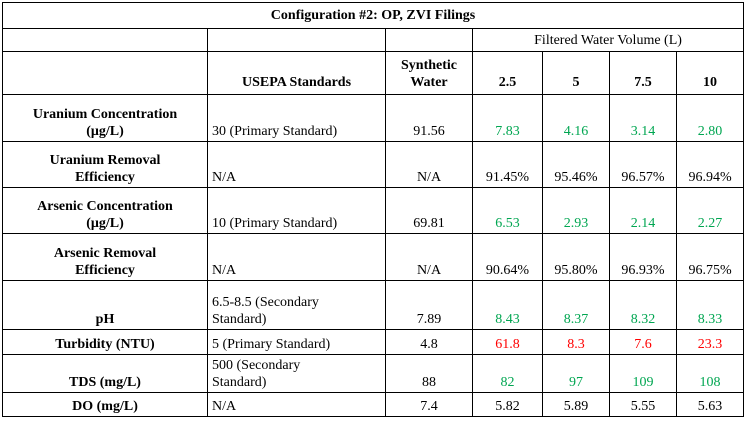 The width and height of the screenshot is (750, 427). What do you see at coordinates (643, 373) in the screenshot?
I see `filtered-value-cell: 109` at bounding box center [643, 373].